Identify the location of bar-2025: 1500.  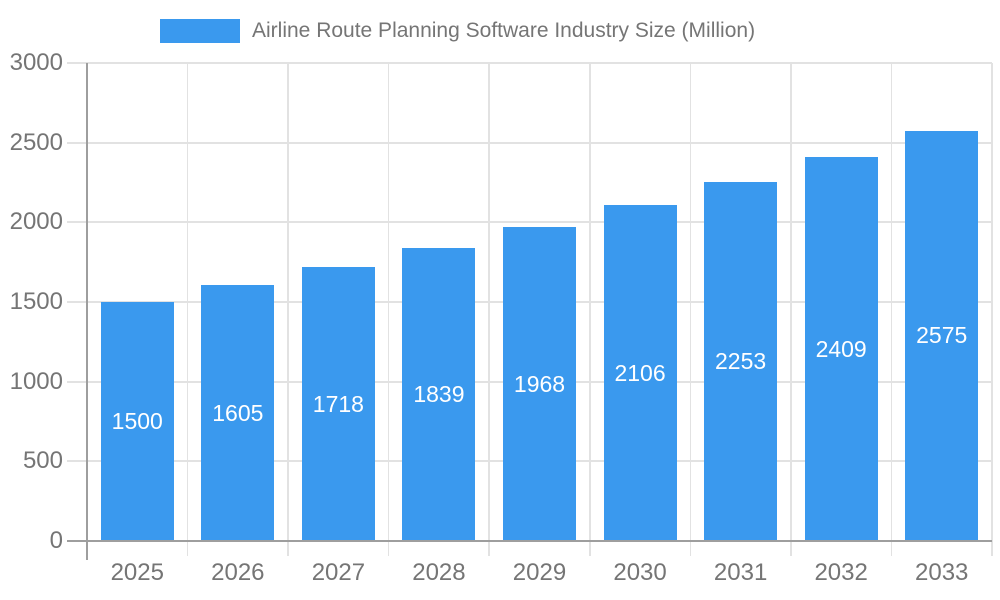
(137, 421).